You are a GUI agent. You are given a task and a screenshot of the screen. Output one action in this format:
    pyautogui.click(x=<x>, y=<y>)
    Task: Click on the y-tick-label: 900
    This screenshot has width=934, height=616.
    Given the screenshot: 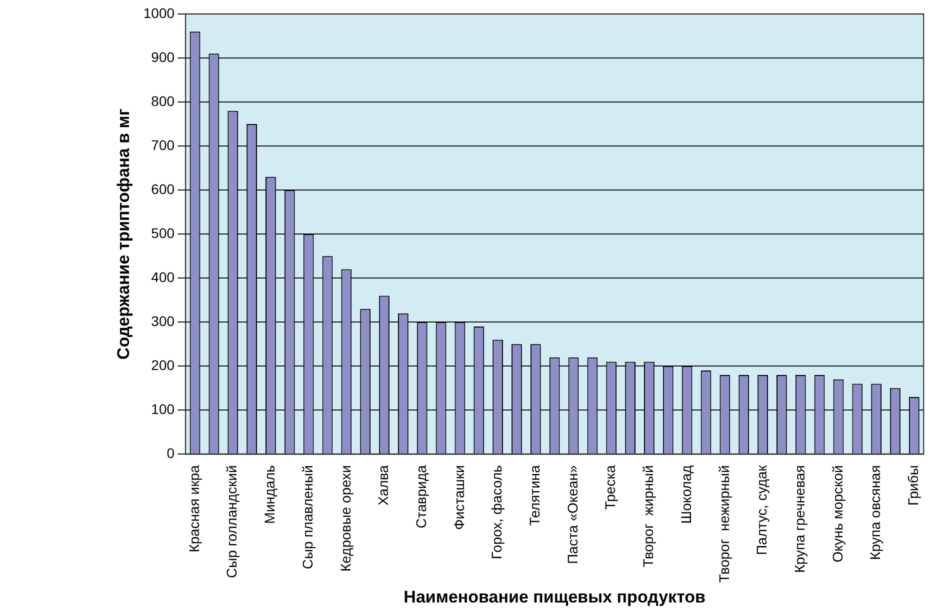 What is the action you would take?
    pyautogui.click(x=163, y=56)
    